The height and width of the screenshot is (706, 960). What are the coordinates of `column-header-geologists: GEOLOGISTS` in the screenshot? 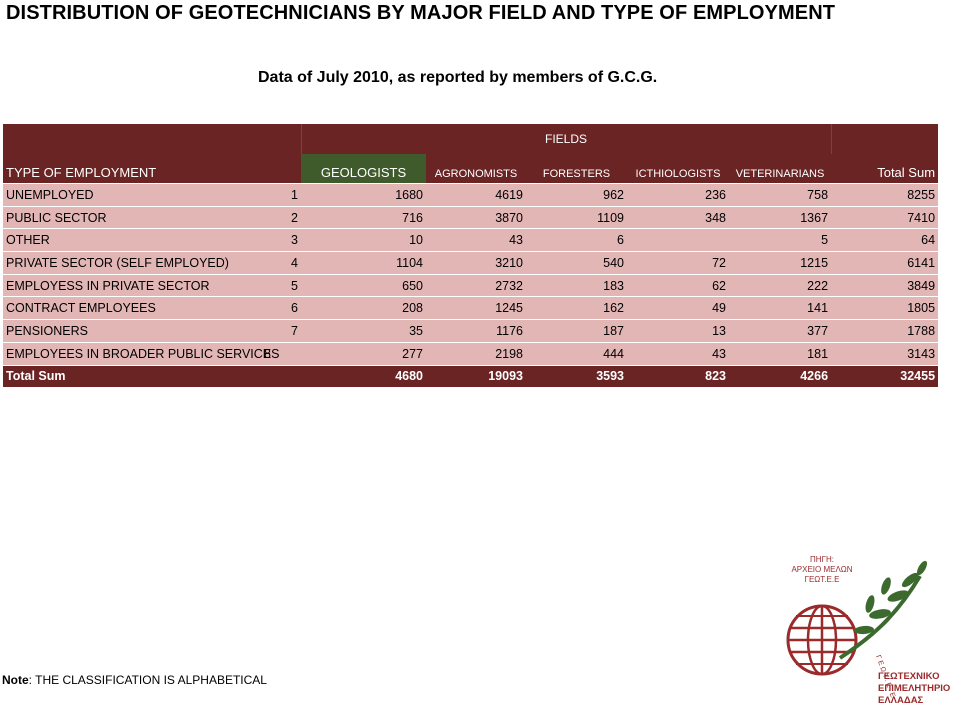 It's located at (363, 169).